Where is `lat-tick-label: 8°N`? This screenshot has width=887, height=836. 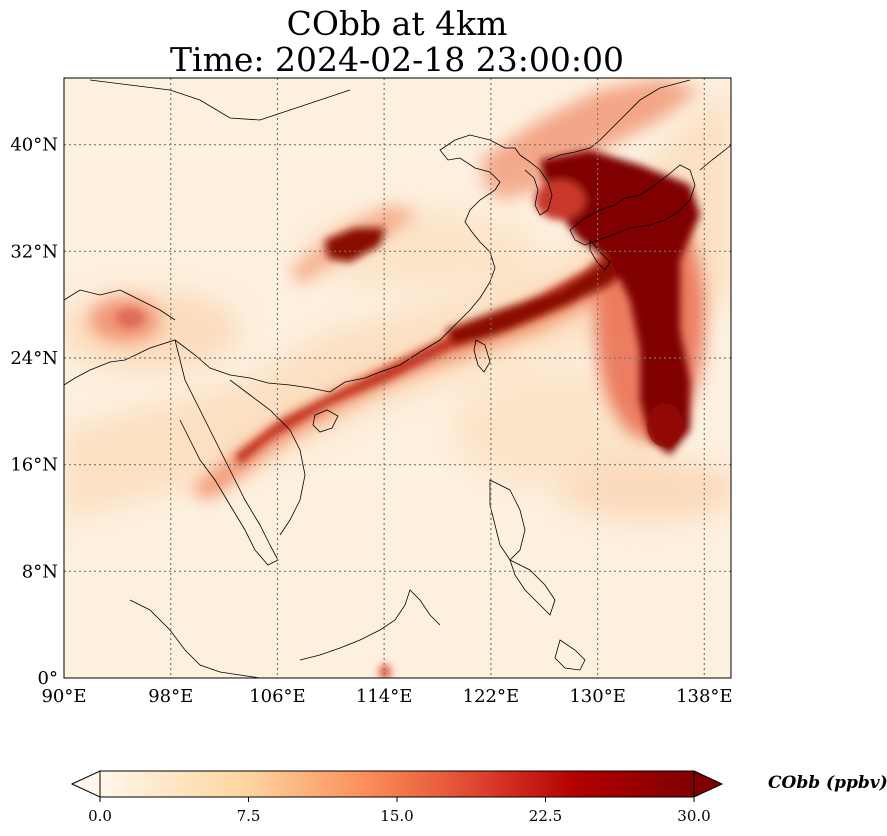
lat-tick-label: 8°N is located at coordinates (40, 571).